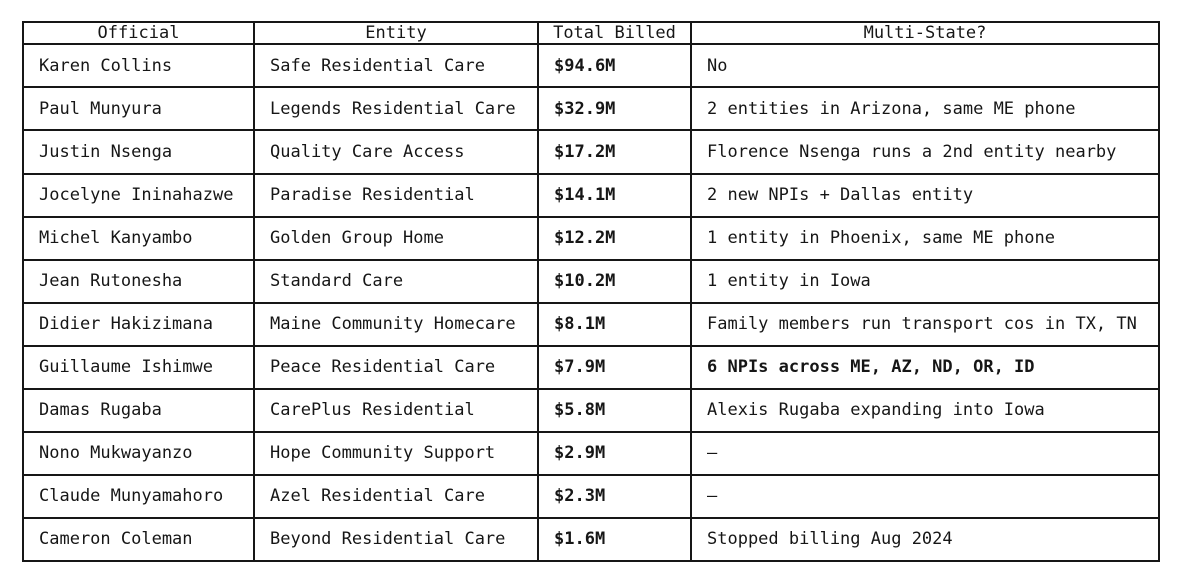 The height and width of the screenshot is (584, 1200). I want to click on cell-total-billed: $5.8M, so click(614, 410).